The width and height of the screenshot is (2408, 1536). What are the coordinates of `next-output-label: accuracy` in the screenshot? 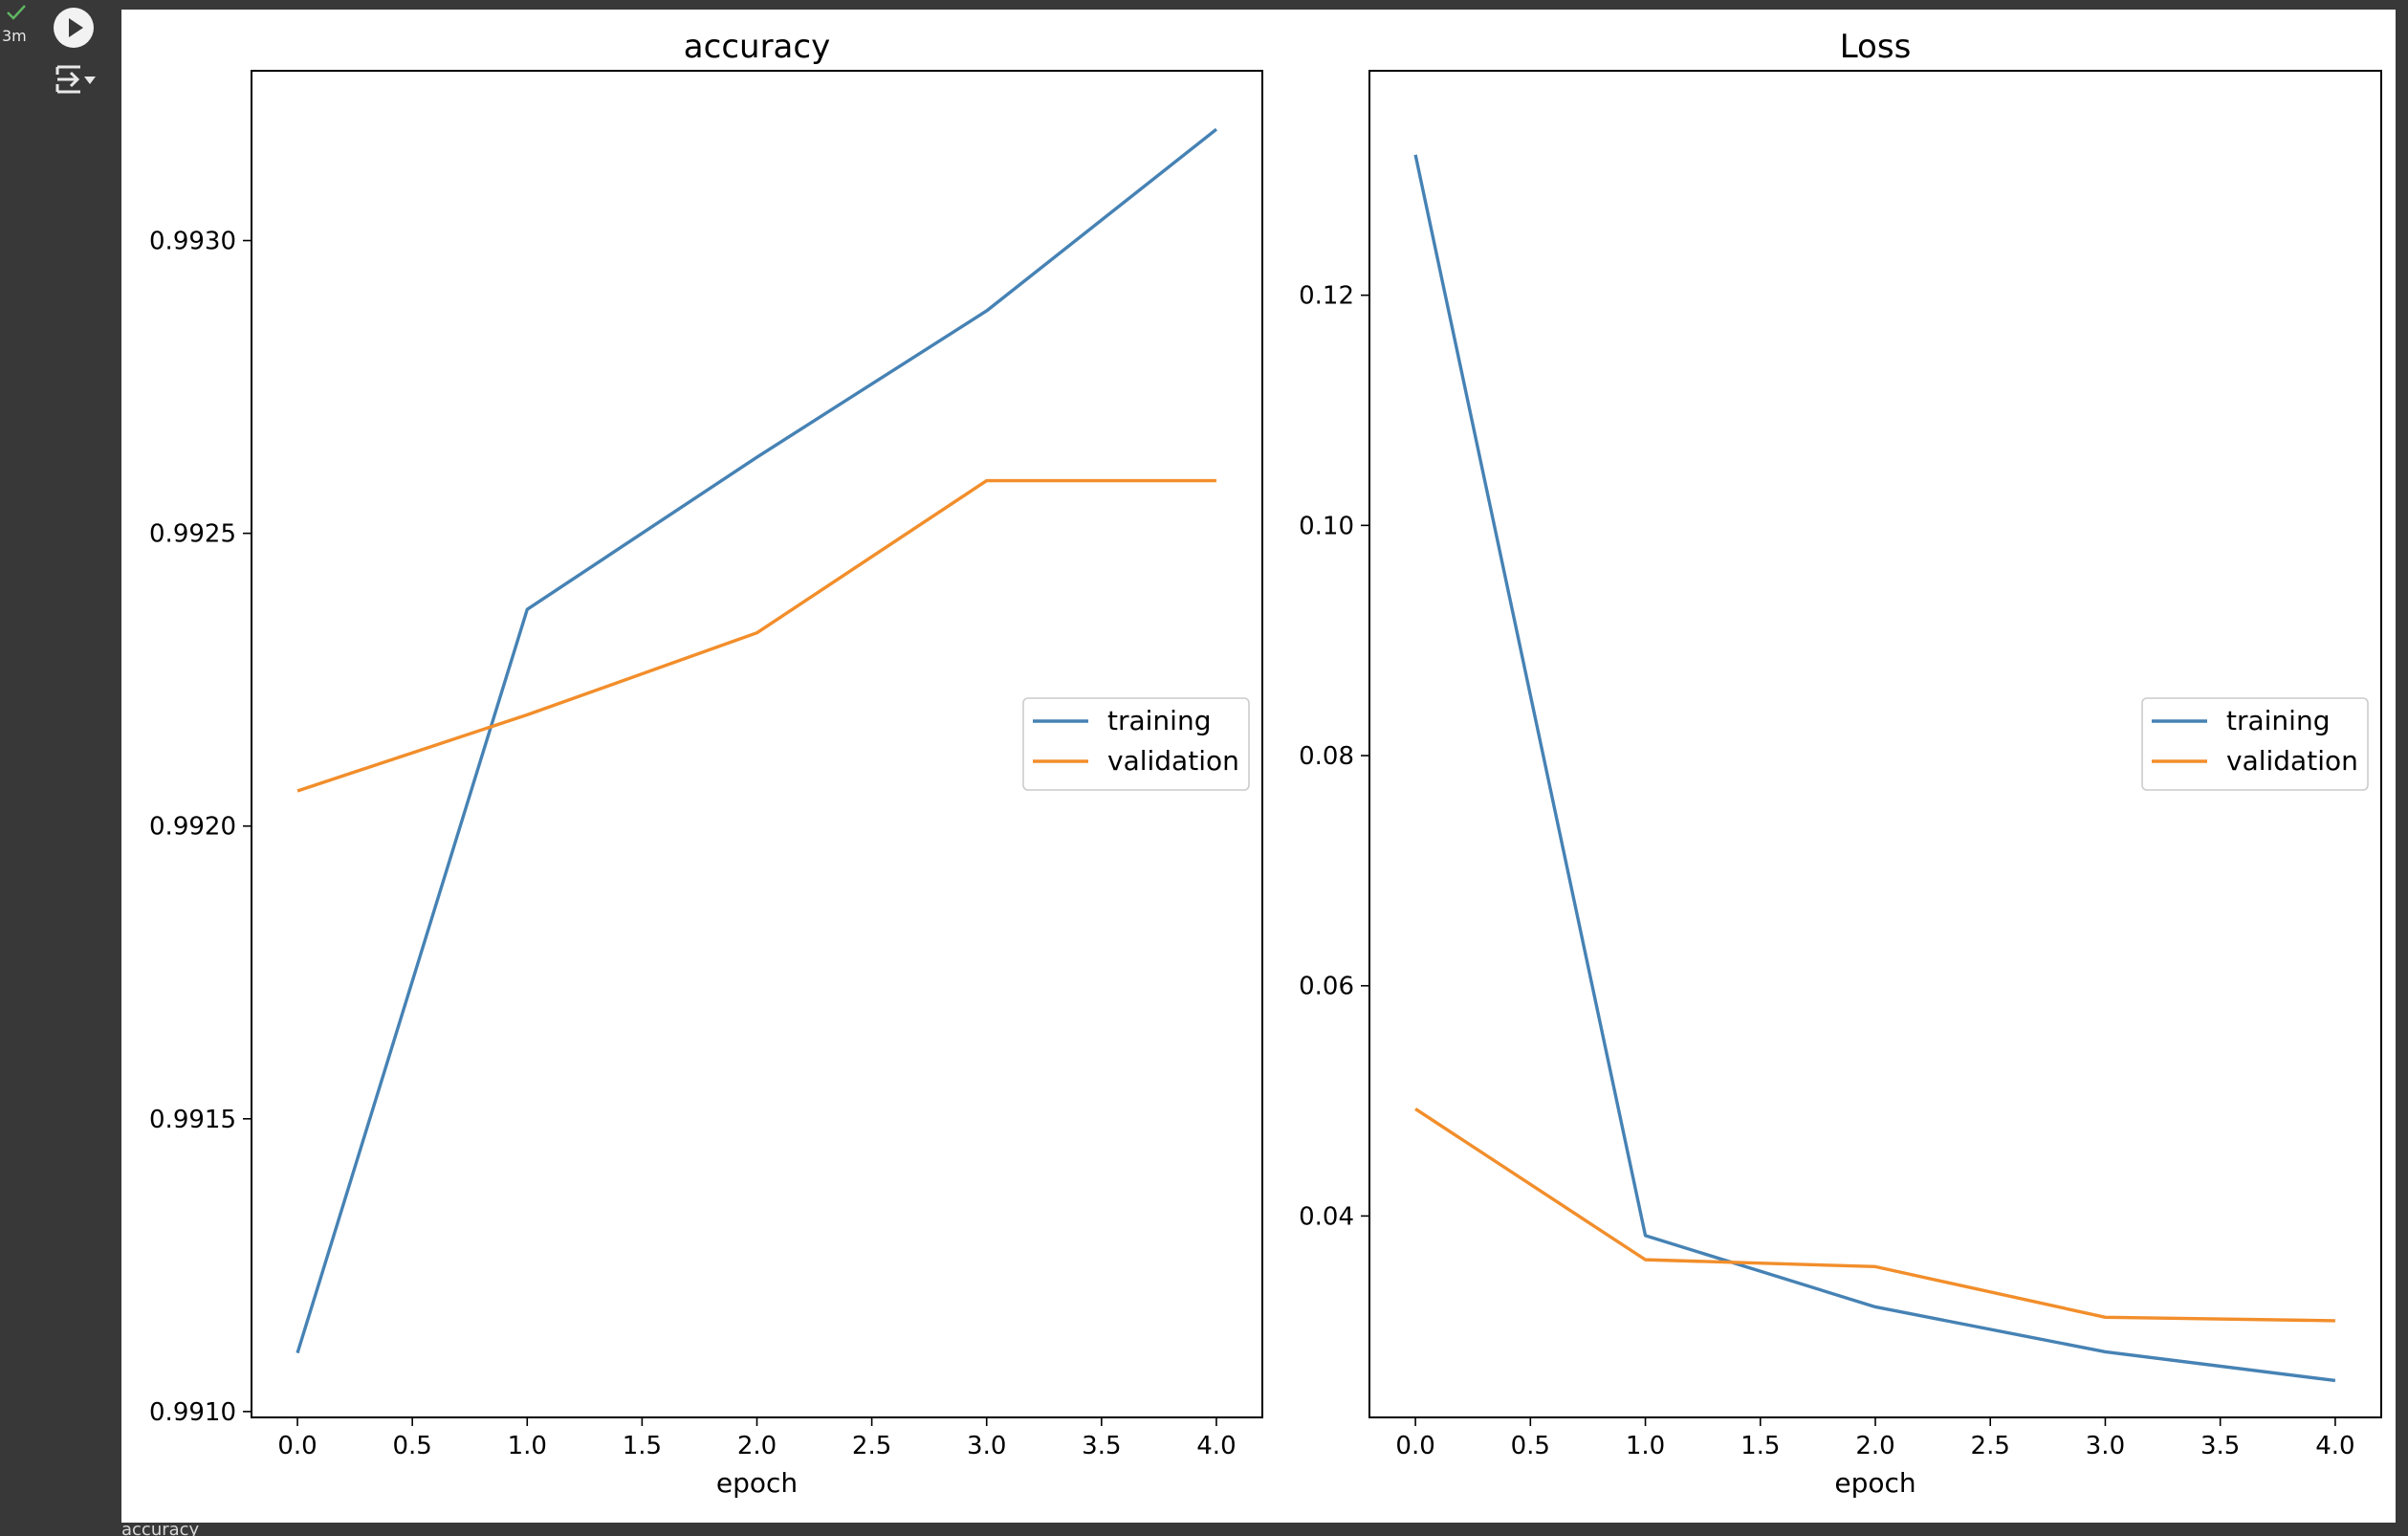 It's located at (161, 1531).